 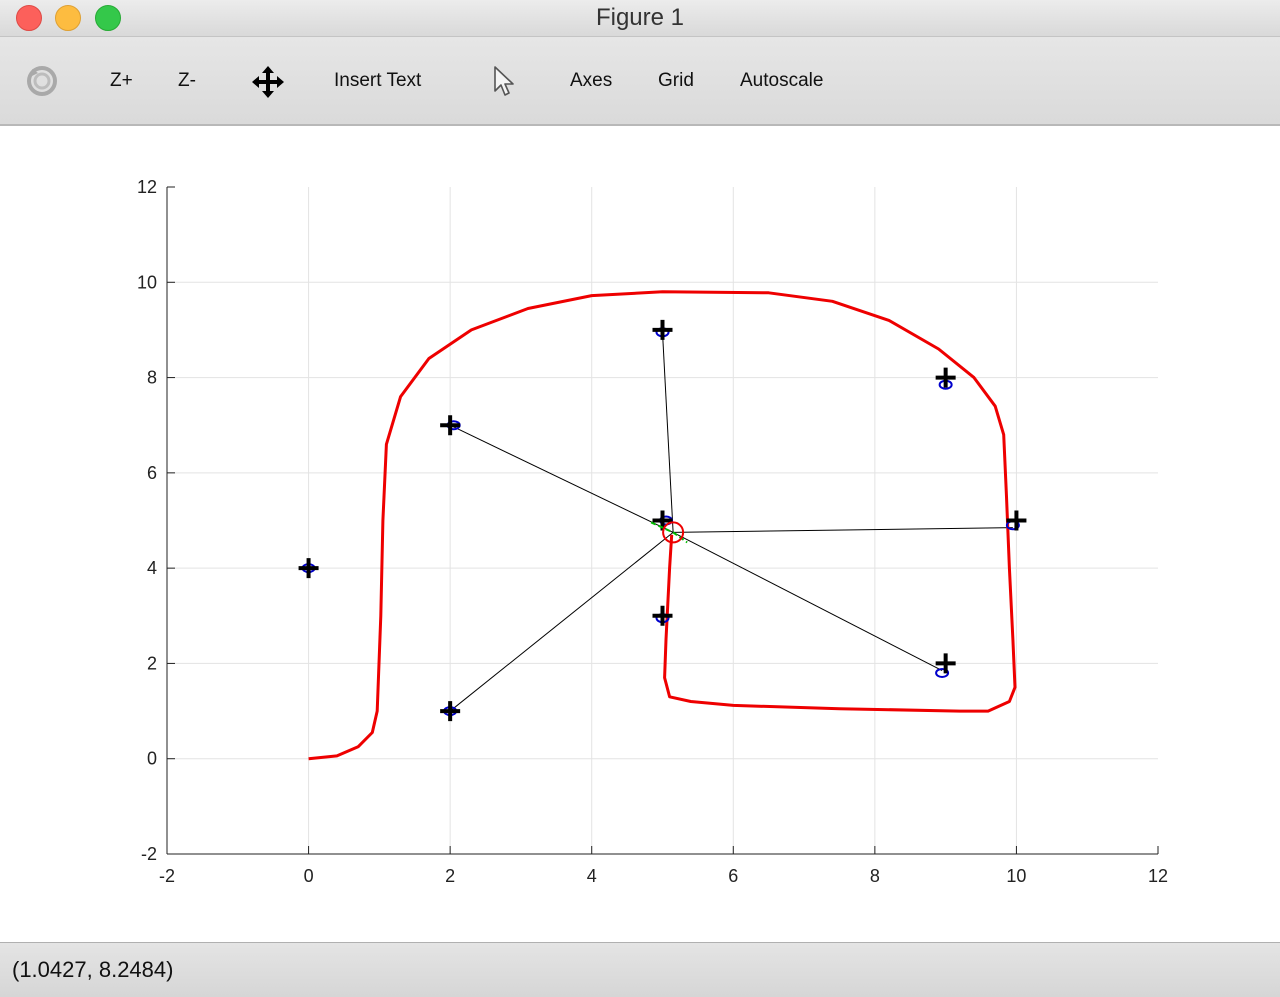 What do you see at coordinates (592, 876) in the screenshot?
I see `x-tick-label: 4` at bounding box center [592, 876].